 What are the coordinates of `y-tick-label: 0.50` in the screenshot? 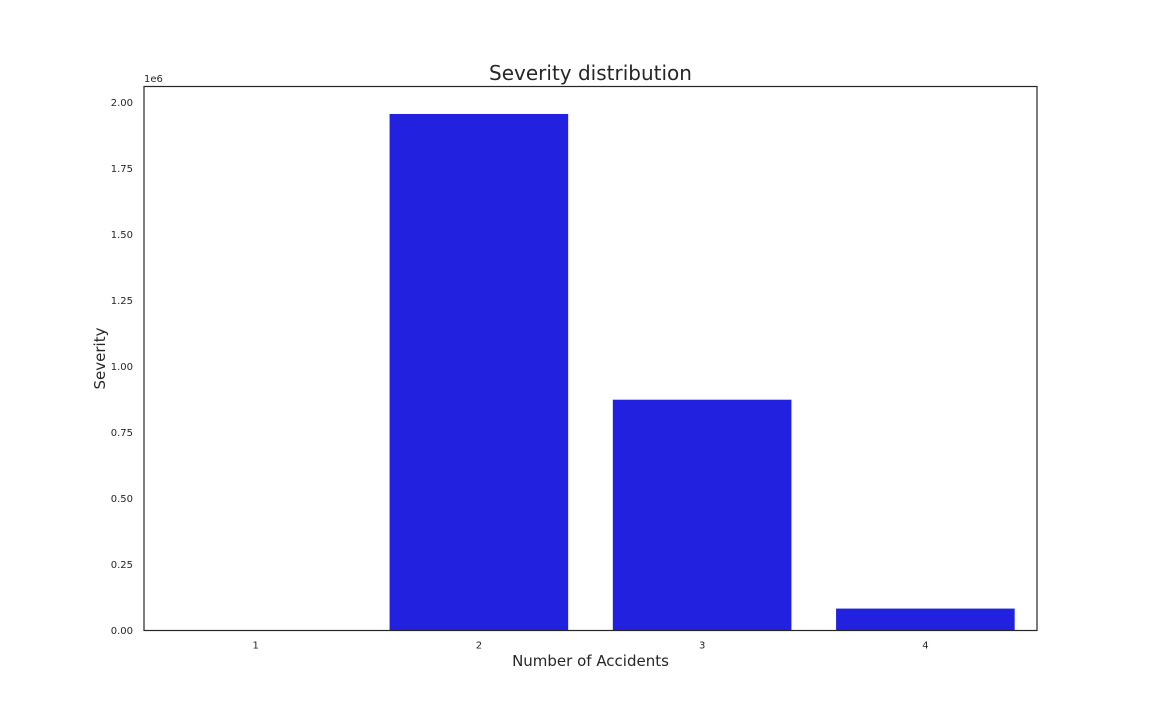 It's located at (122, 499).